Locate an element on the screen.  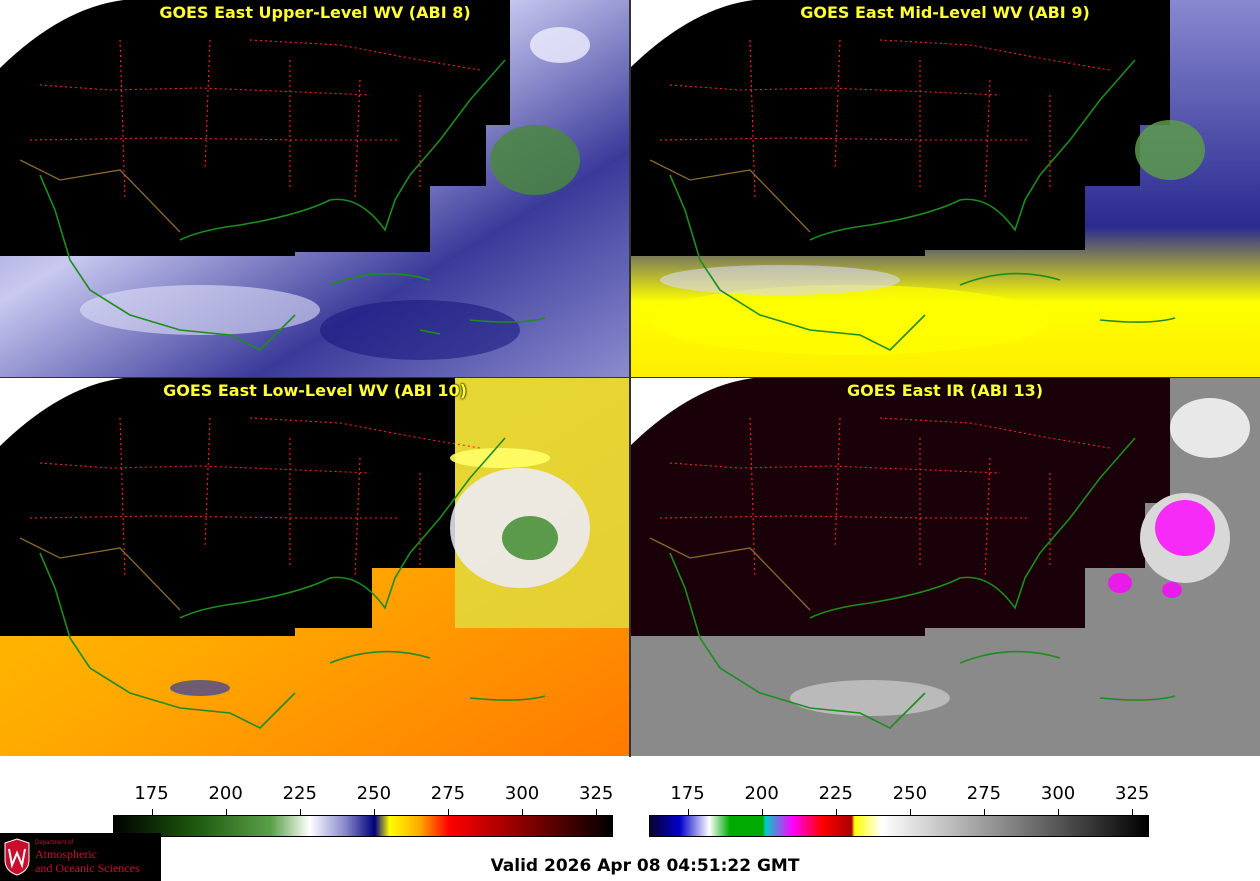
dry-slot-cloud is located at coordinates (535, 160).